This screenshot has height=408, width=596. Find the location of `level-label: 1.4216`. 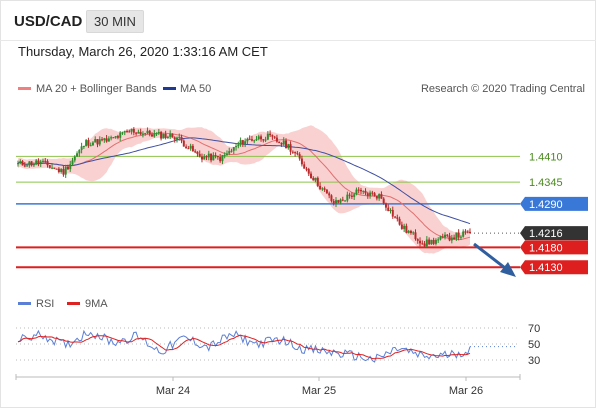

level-label: 1.4216 is located at coordinates (546, 234).